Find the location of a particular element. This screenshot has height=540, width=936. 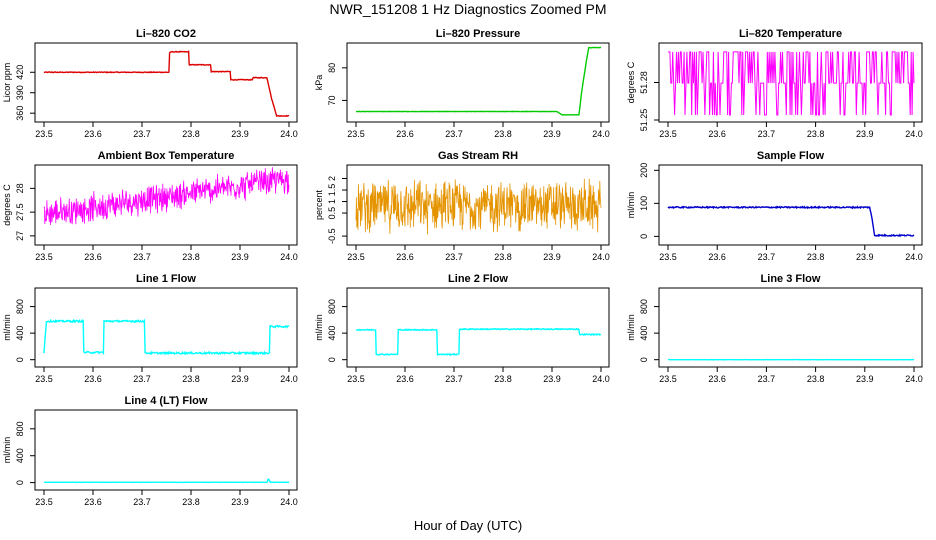

y-tick-label: 27.5 is located at coordinates (20, 212).